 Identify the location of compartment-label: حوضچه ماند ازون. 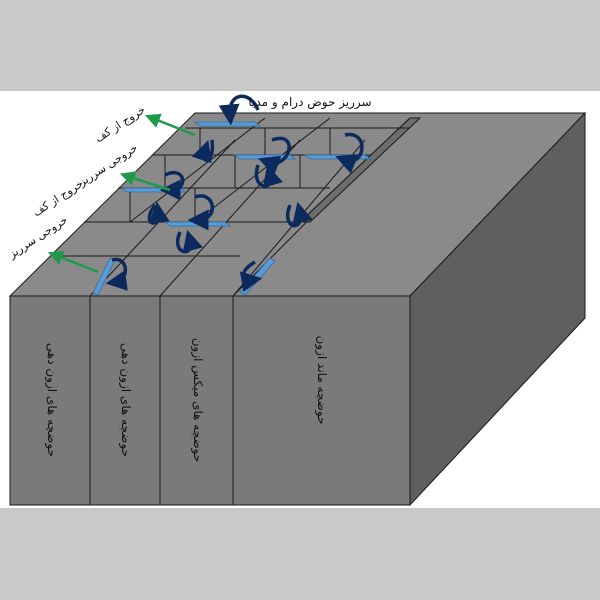
(321, 379).